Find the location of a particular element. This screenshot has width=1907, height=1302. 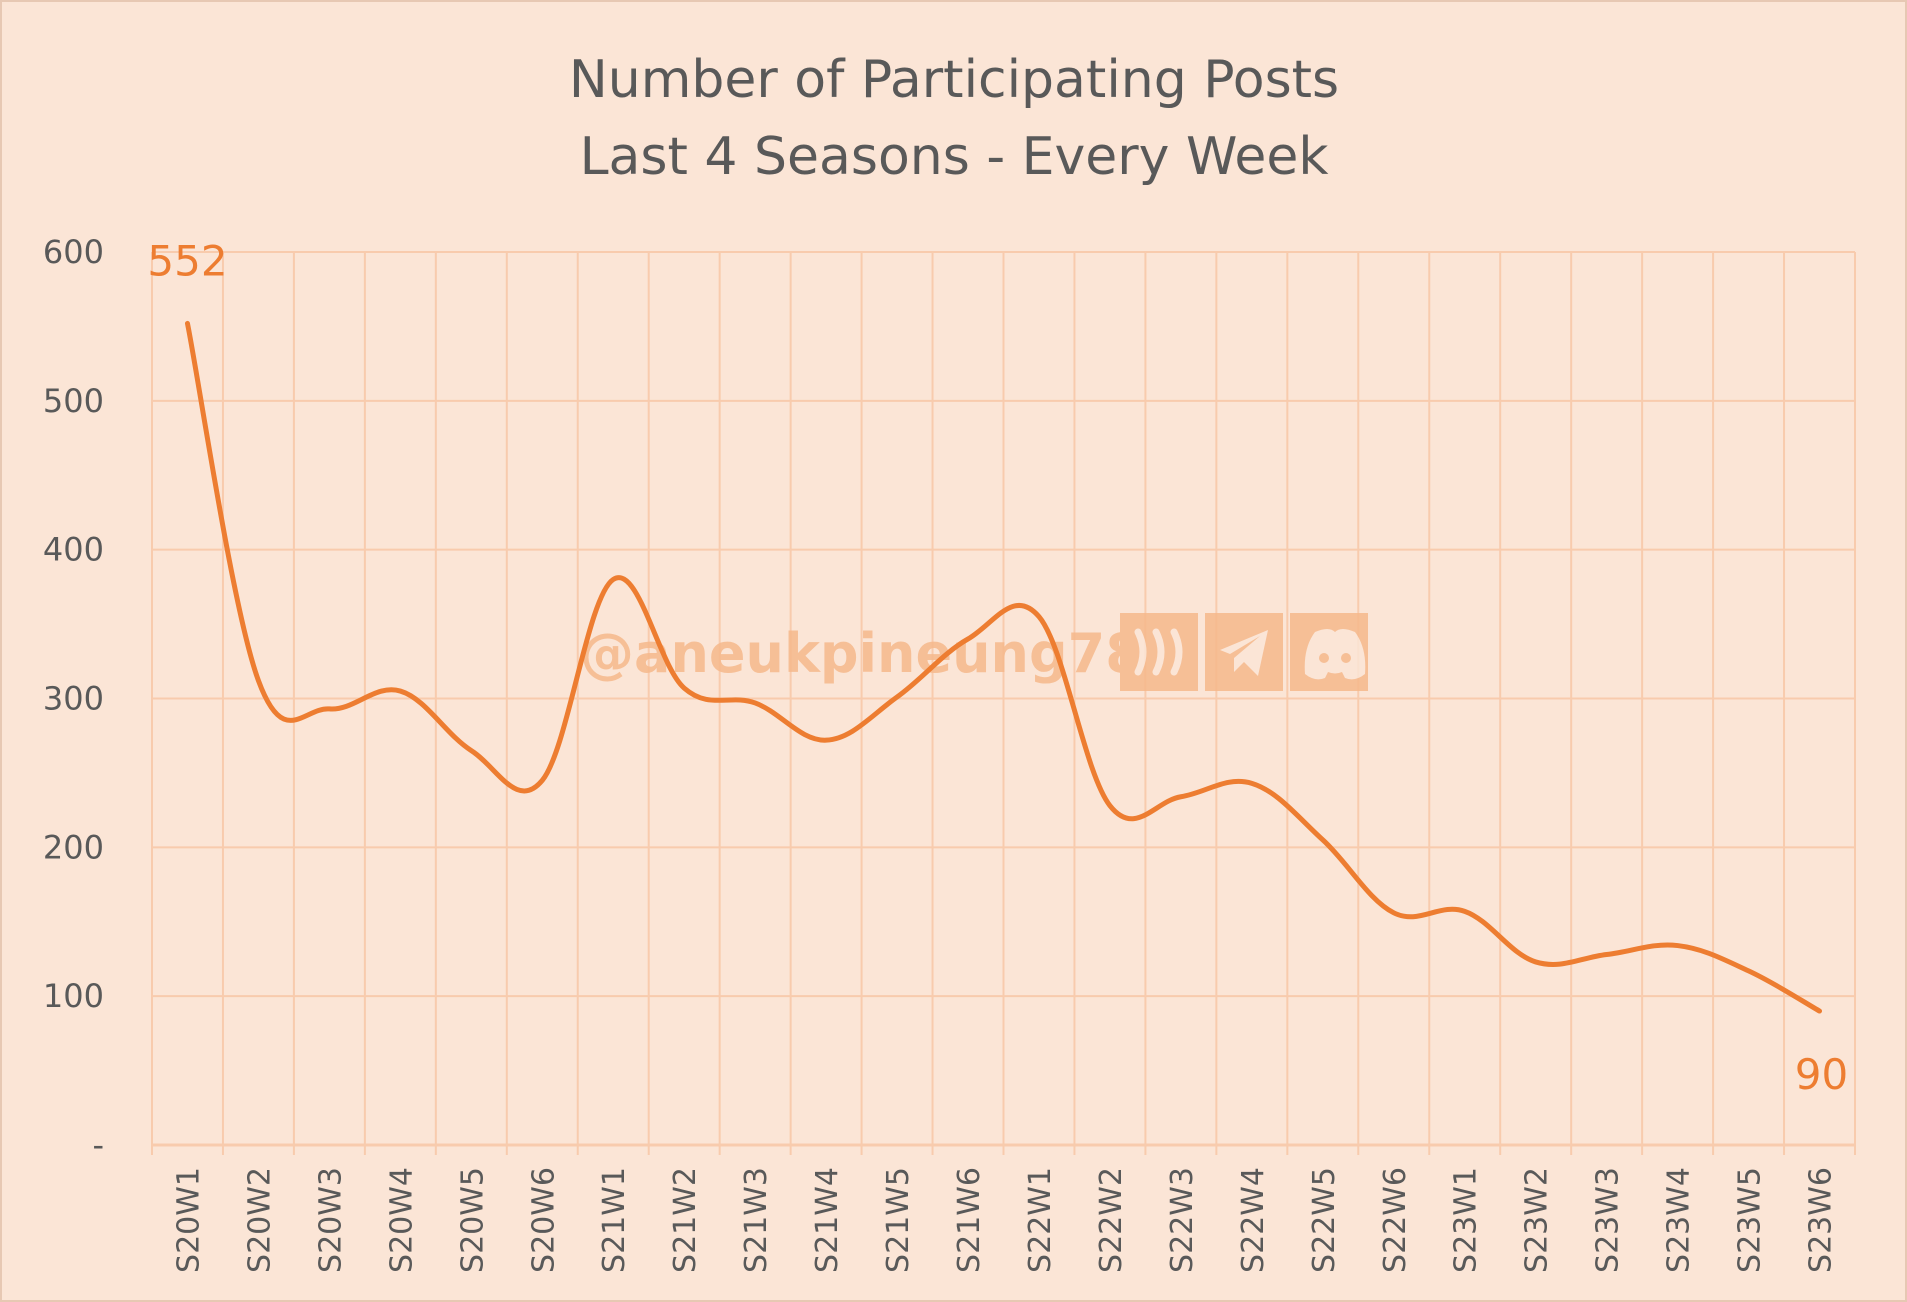

telegram-icon is located at coordinates (1244, 652).